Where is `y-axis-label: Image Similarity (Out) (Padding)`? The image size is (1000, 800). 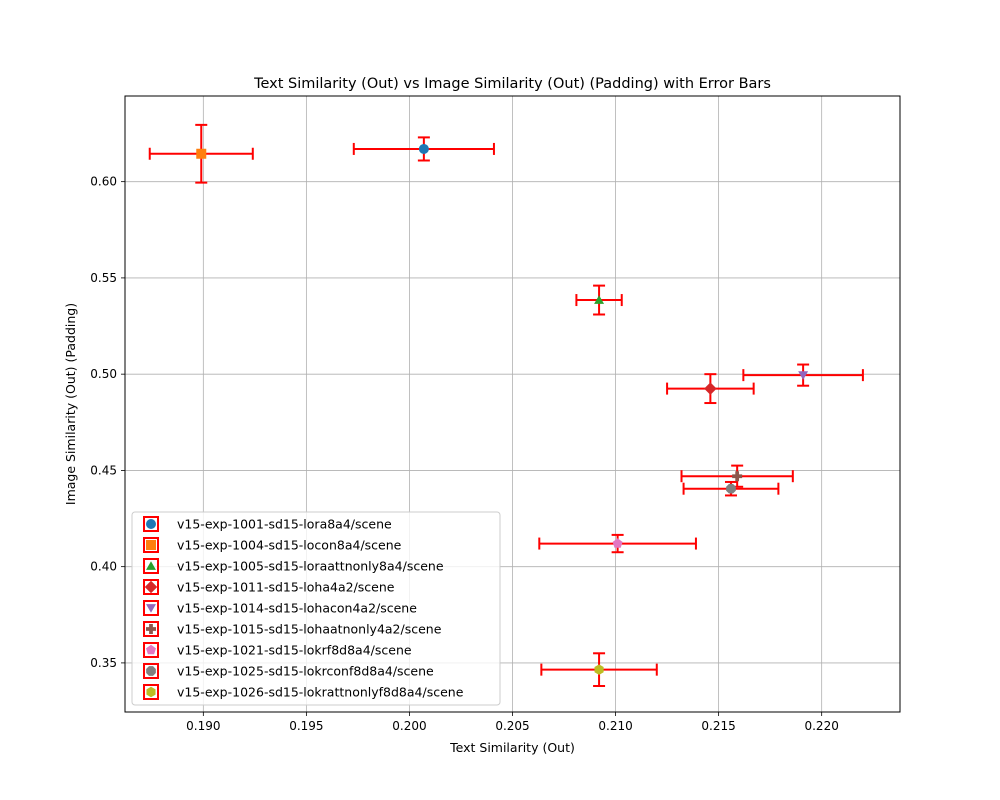
y-axis-label: Image Similarity (Out) (Padding) is located at coordinates (70, 404).